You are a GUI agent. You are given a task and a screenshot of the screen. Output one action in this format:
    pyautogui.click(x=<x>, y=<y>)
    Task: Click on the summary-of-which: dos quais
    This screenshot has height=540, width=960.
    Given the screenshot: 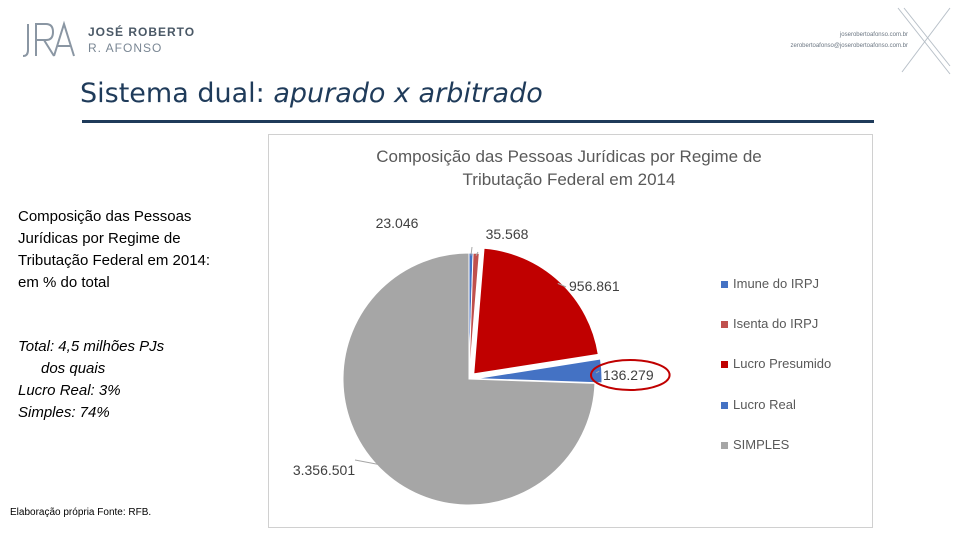 What is the action you would take?
    pyautogui.click(x=73, y=368)
    